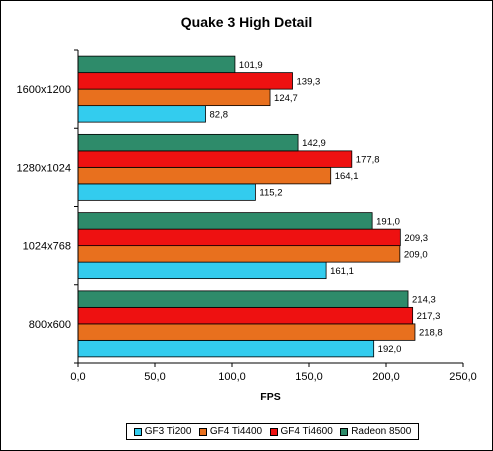 This screenshot has width=493, height=451. What do you see at coordinates (270, 193) in the screenshot?
I see `data-label: 115,2` at bounding box center [270, 193].